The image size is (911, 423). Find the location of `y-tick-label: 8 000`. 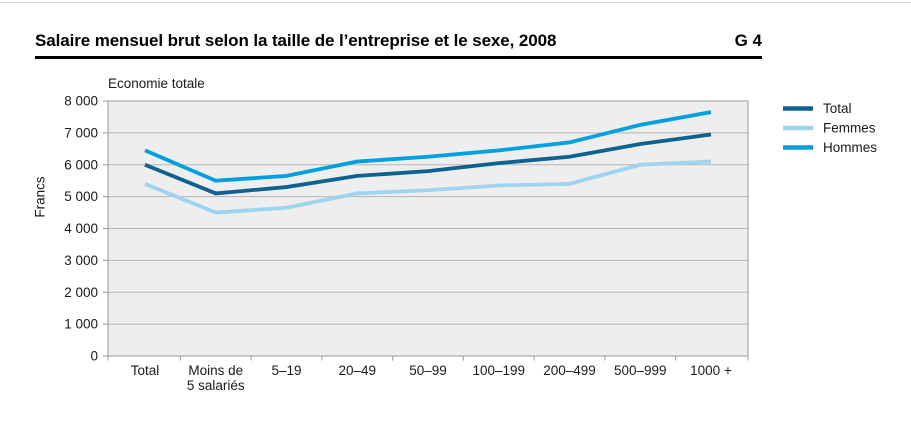

y-tick-label: 8 000 is located at coordinates (81, 101).